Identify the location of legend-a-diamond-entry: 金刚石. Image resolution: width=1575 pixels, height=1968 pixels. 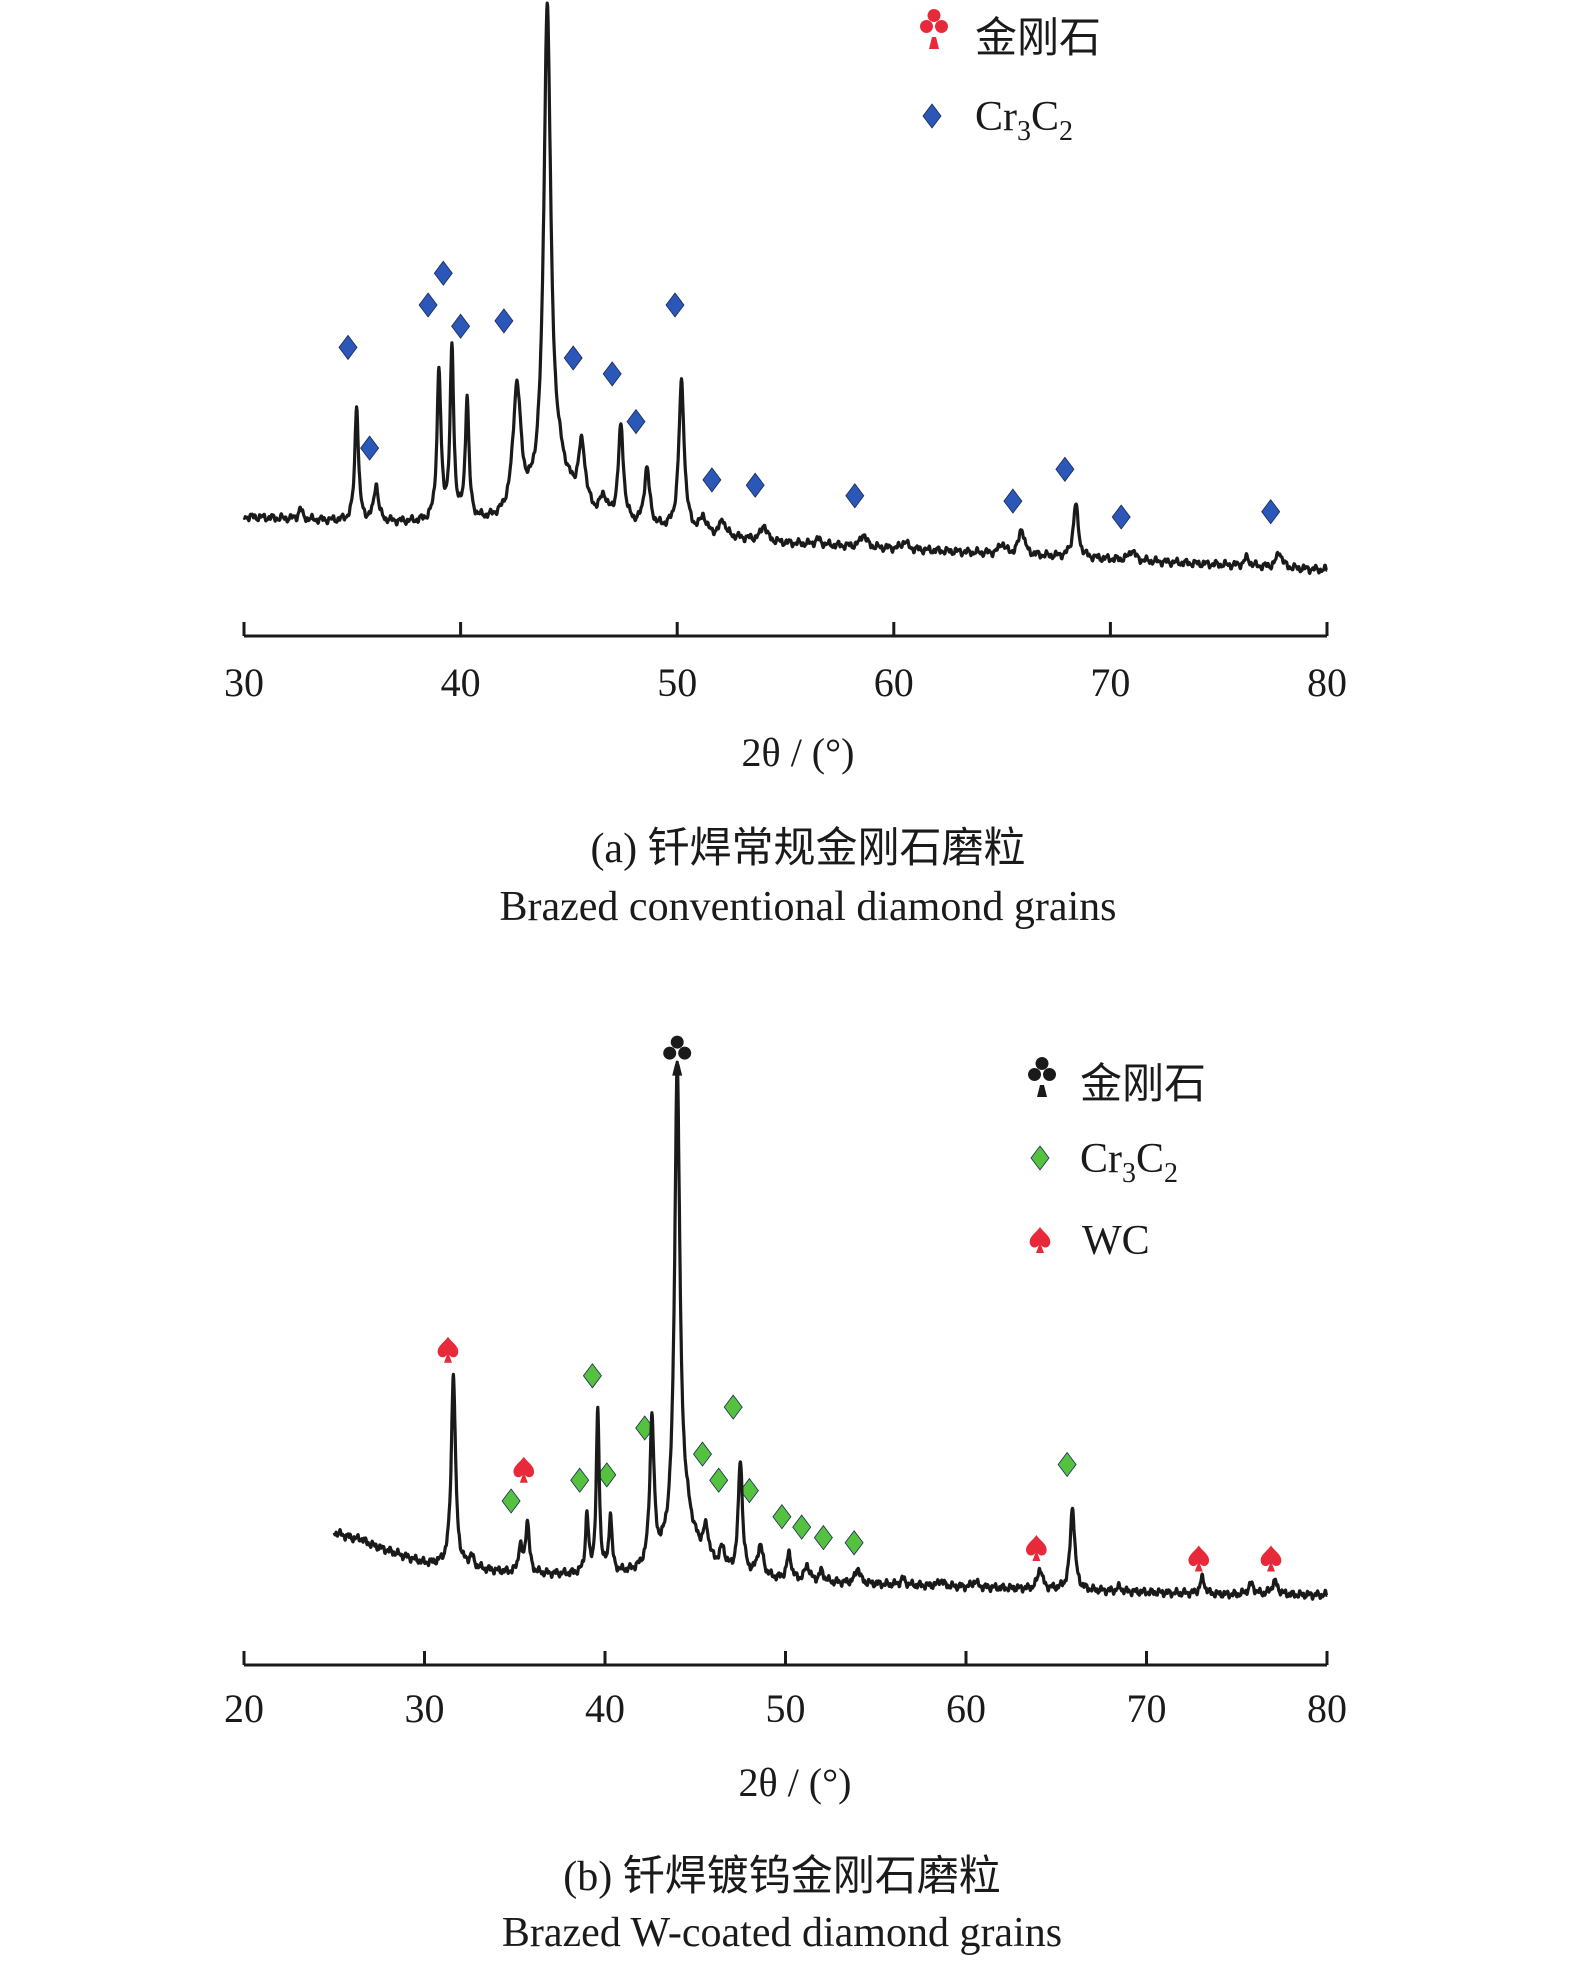
(1010, 35).